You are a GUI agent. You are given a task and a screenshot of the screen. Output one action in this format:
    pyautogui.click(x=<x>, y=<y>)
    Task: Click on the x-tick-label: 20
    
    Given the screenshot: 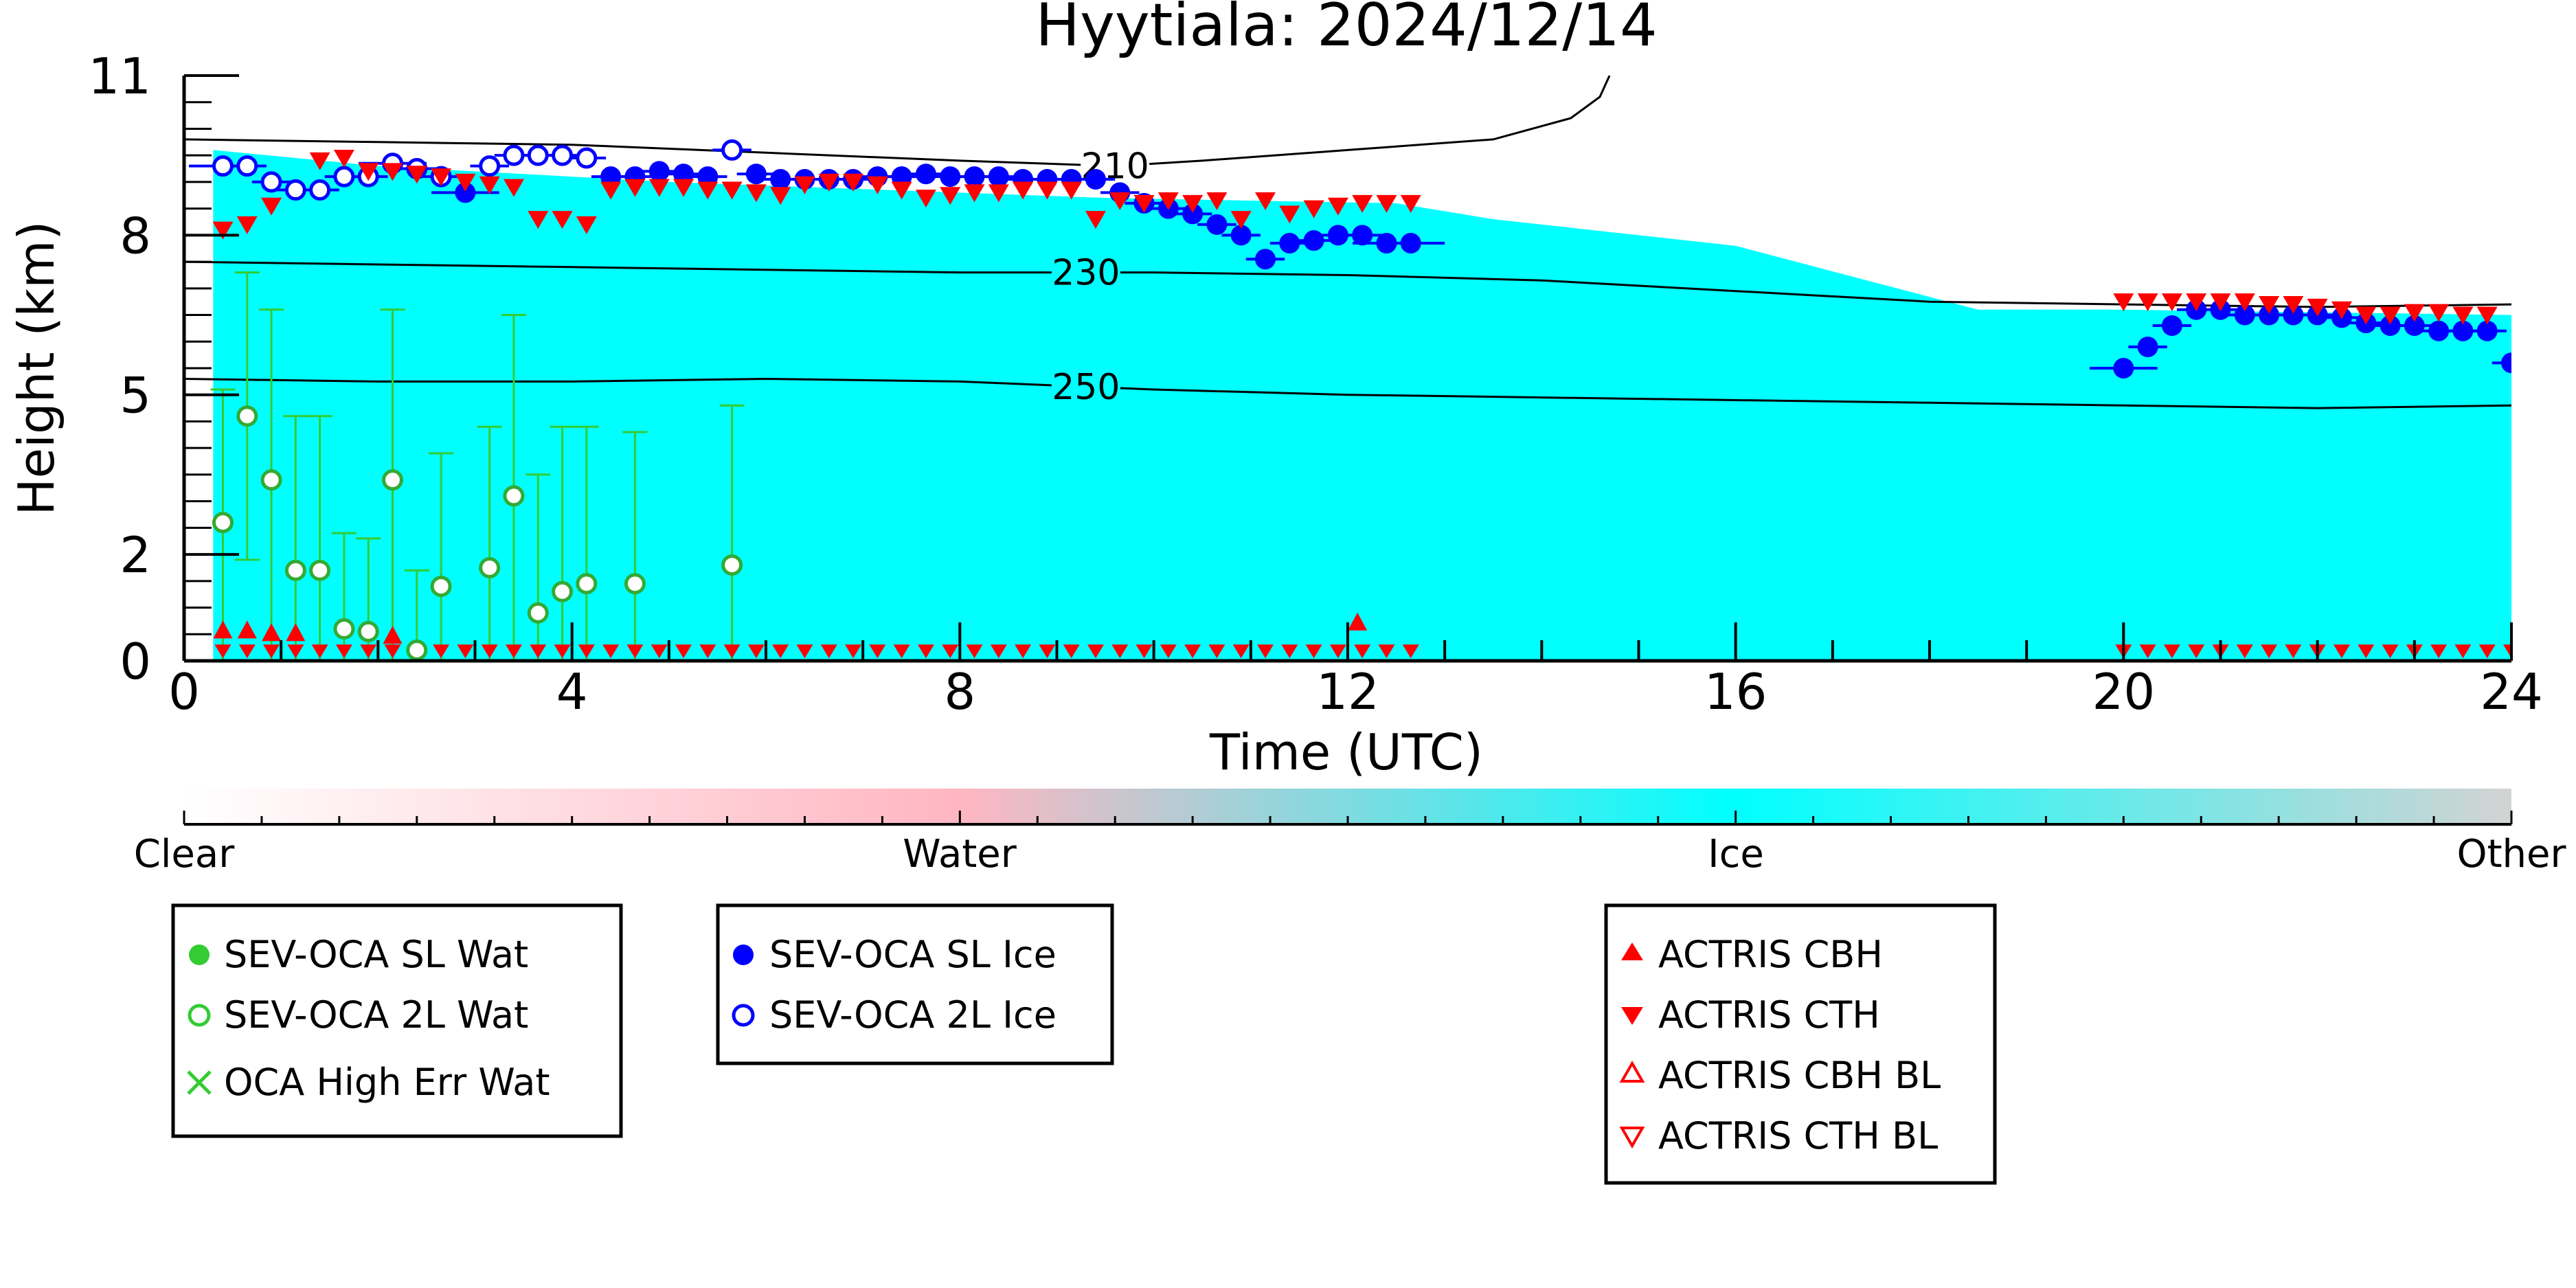 What is the action you would take?
    pyautogui.click(x=2124, y=692)
    